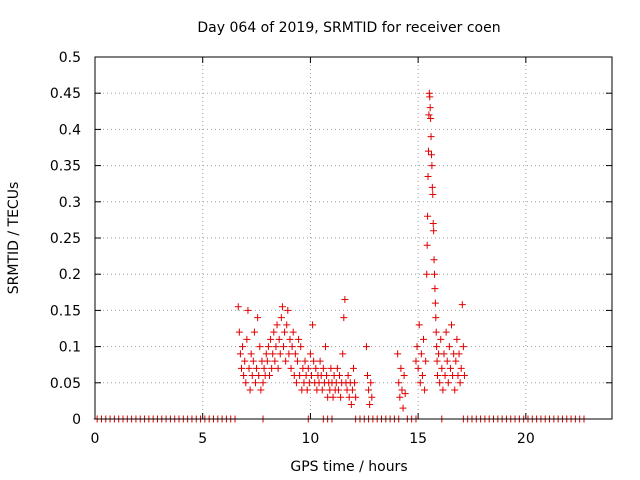 This screenshot has height=480, width=640. What do you see at coordinates (313, 439) in the screenshot?
I see `x-tick-labels: 0 5 10 15 20` at bounding box center [313, 439].